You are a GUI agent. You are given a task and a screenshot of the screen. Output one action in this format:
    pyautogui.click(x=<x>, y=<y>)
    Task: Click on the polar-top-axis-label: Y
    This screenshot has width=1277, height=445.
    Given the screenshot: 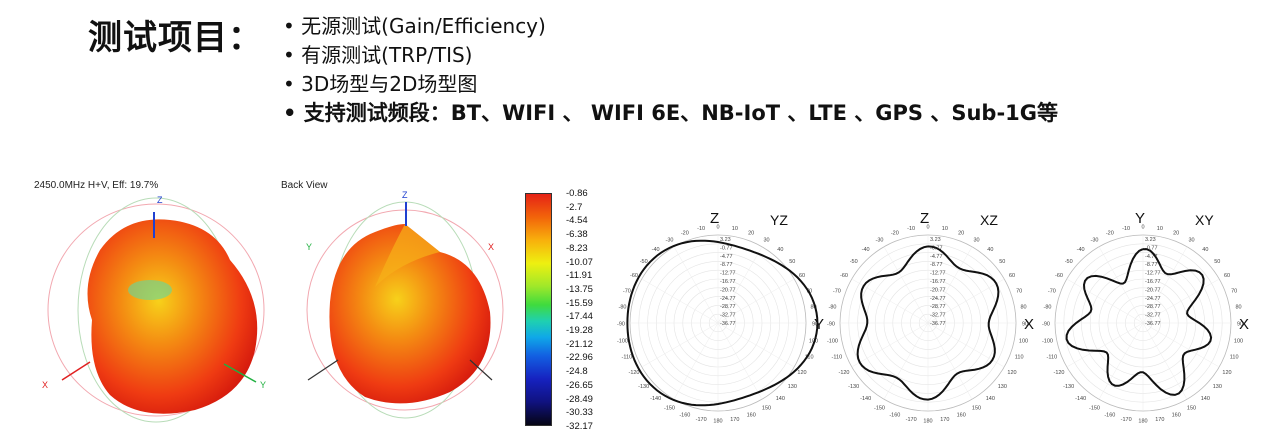 What is the action you would take?
    pyautogui.click(x=1140, y=218)
    